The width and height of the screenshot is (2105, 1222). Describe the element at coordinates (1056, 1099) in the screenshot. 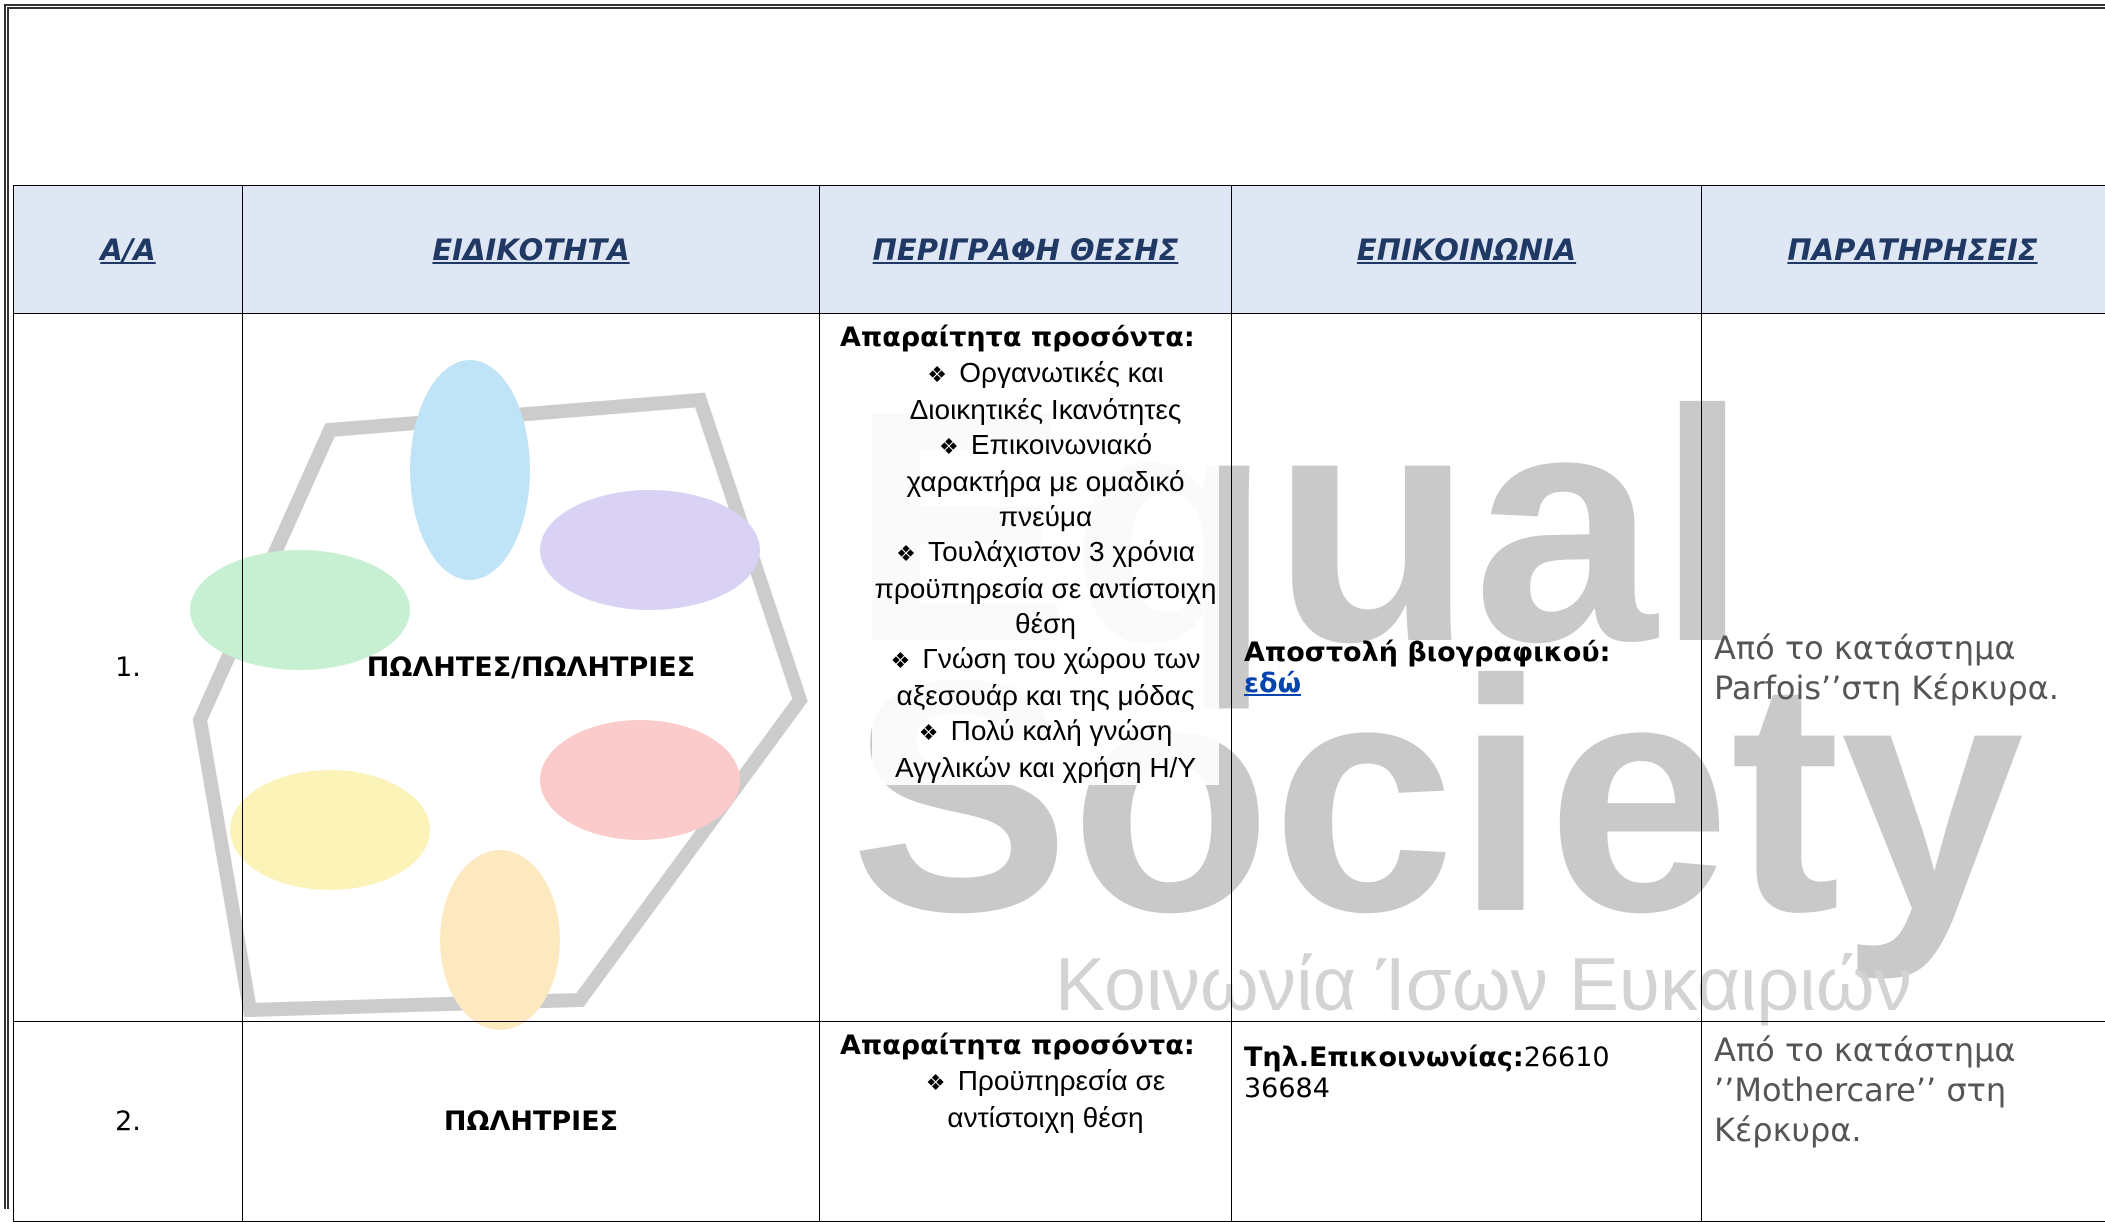

I see `requirement-text: Προϋπηρεσία σε αντίστοιχη θέση` at that location.